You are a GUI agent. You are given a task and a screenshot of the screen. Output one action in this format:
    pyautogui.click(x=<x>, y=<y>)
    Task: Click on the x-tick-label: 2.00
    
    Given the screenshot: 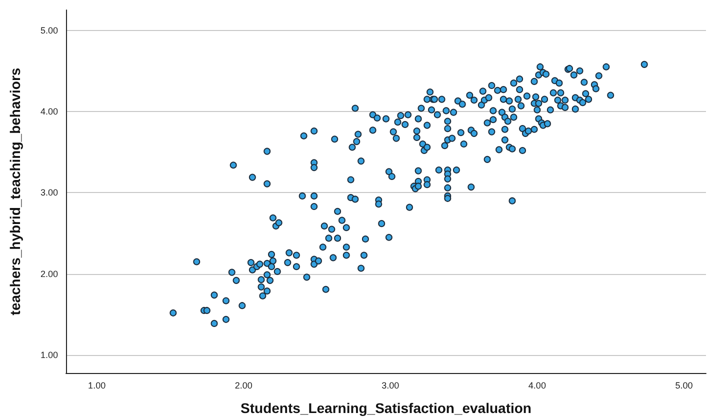 What is the action you would take?
    pyautogui.click(x=243, y=385)
    